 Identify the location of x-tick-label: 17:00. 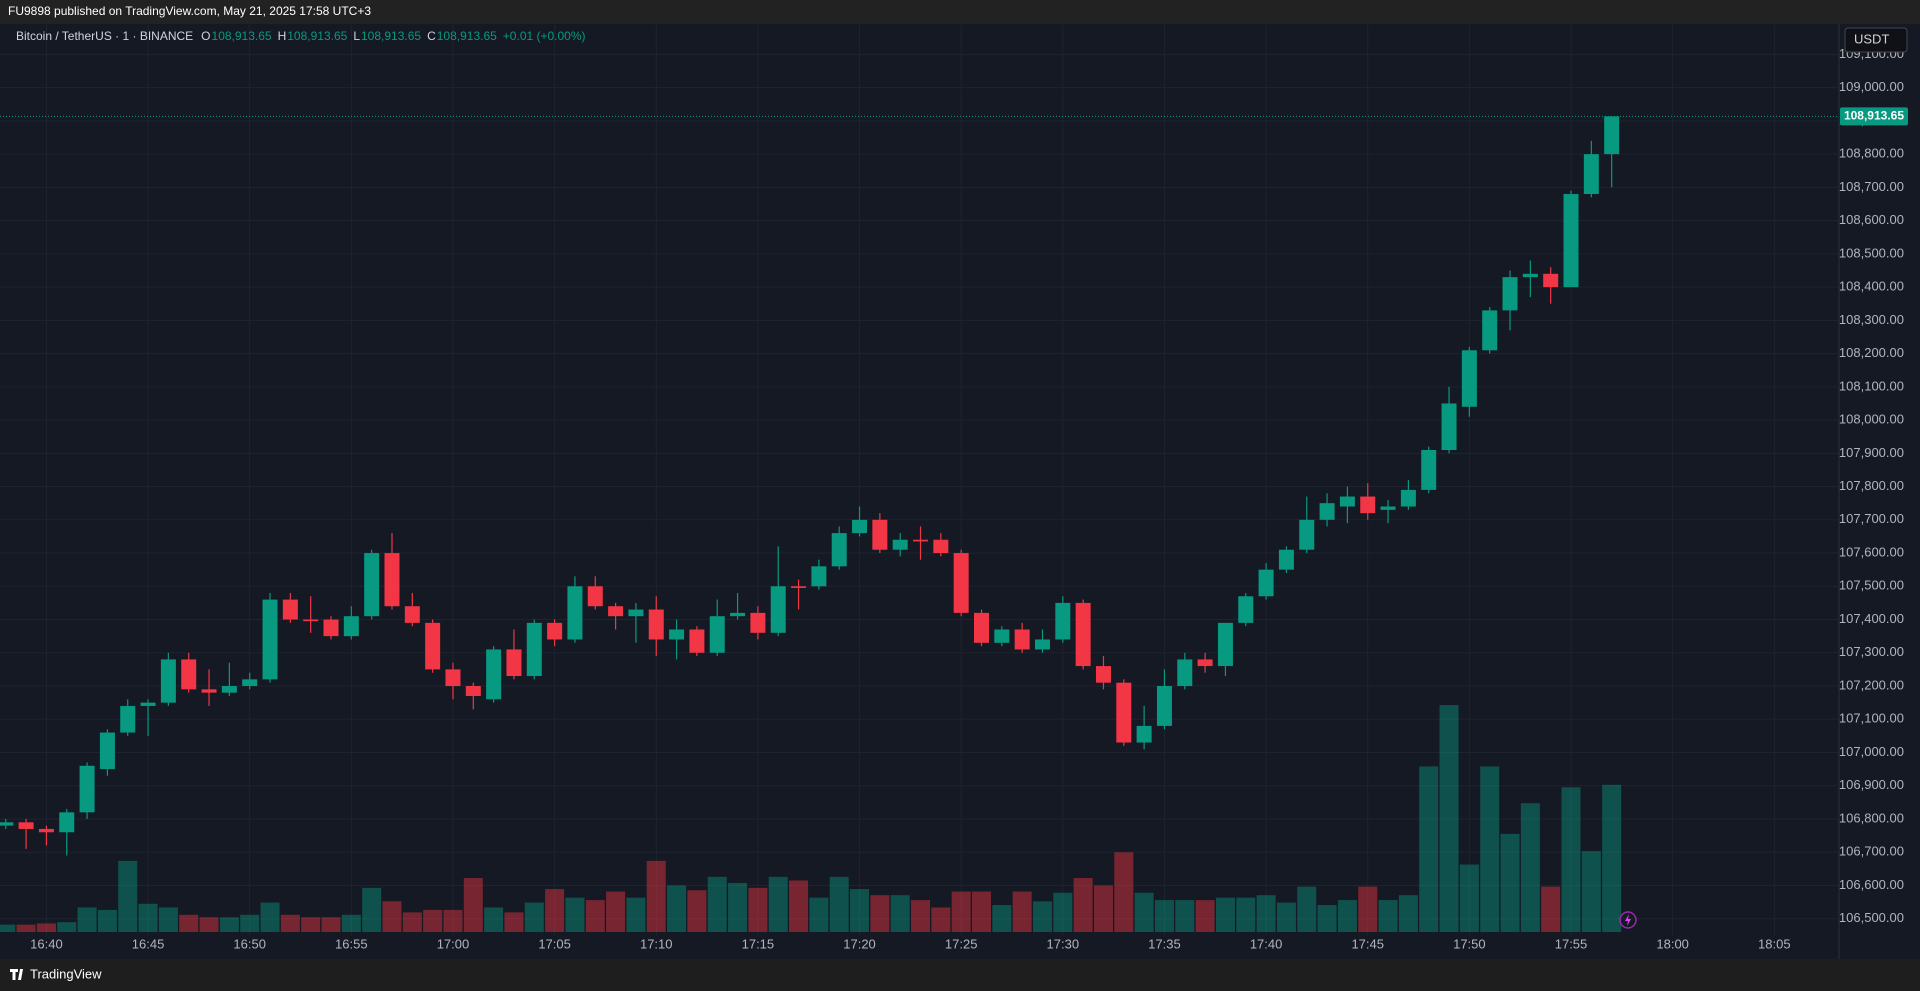
(453, 943).